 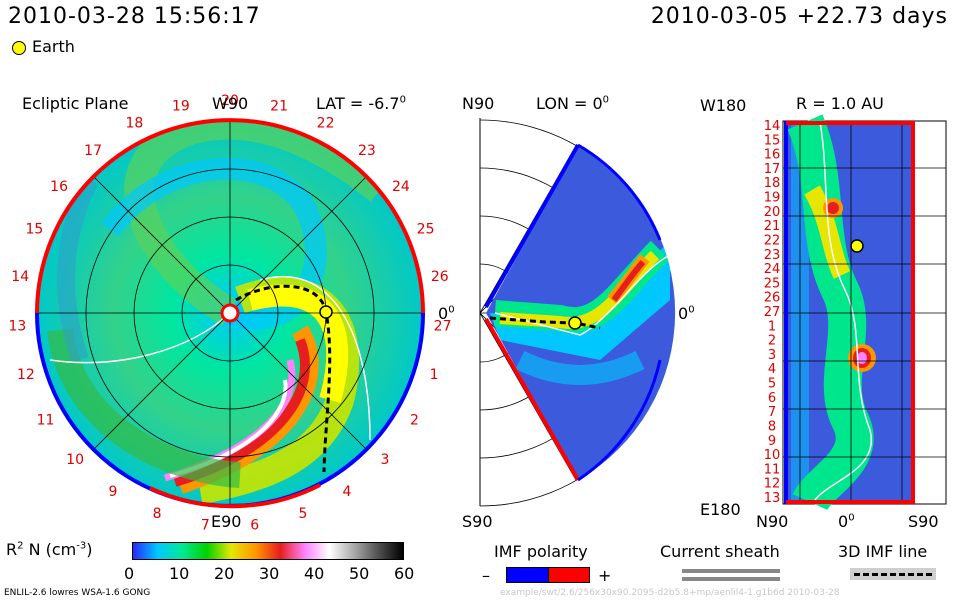 What do you see at coordinates (26, 375) in the screenshot?
I see `ecliptic-day-label: 12` at bounding box center [26, 375].